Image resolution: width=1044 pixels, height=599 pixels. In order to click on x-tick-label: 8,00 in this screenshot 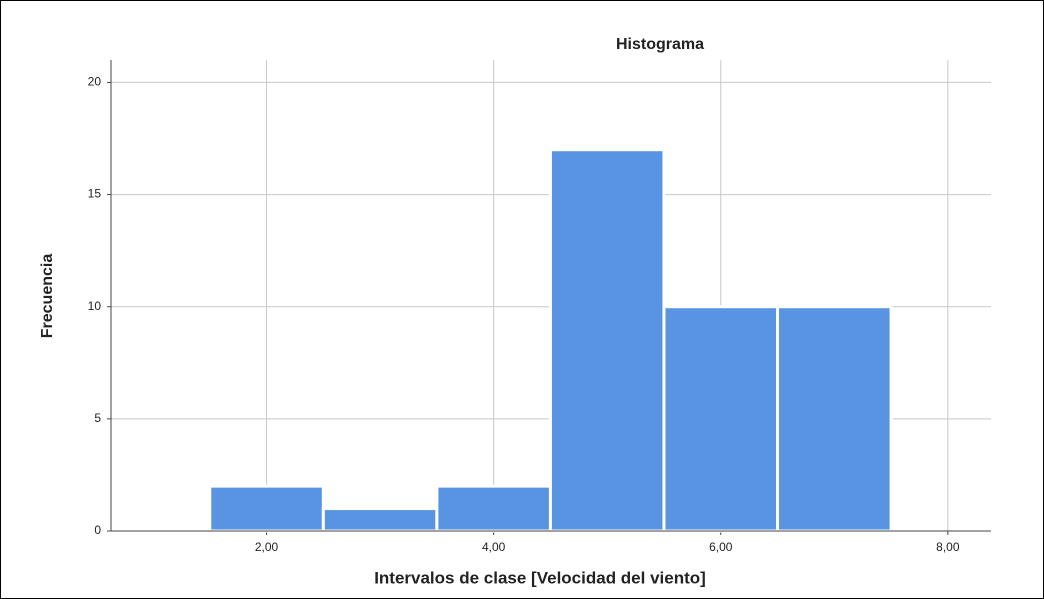, I will do `click(948, 547)`.